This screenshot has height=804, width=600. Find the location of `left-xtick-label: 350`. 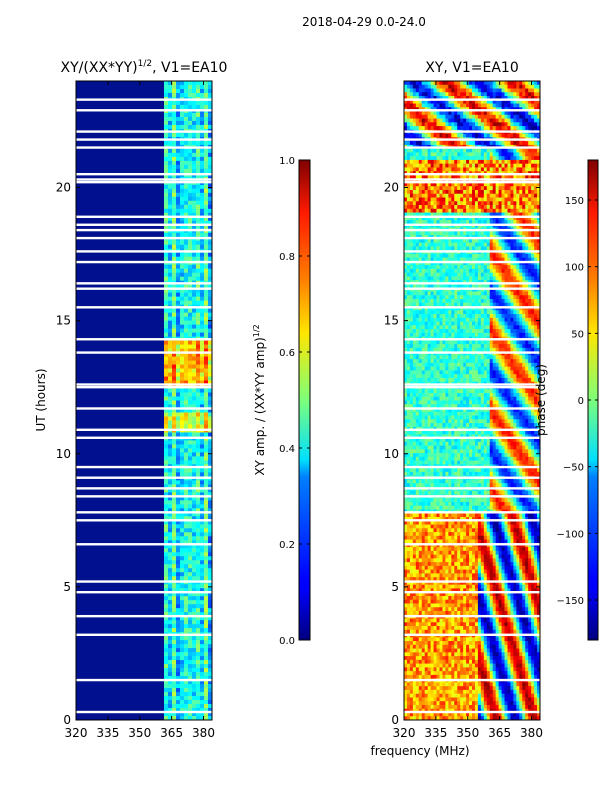

left-xtick-label: 350 is located at coordinates (139, 733).